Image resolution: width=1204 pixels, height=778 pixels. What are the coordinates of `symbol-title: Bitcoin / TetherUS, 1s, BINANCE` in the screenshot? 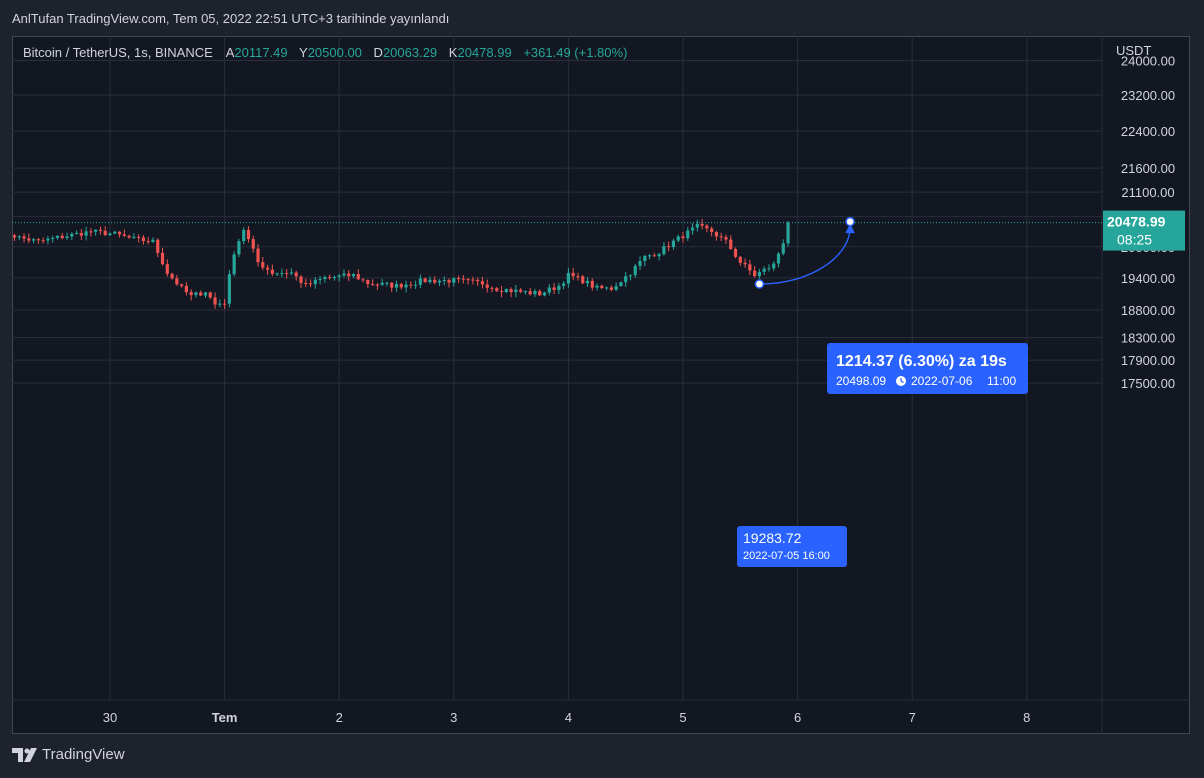 It's located at (118, 52).